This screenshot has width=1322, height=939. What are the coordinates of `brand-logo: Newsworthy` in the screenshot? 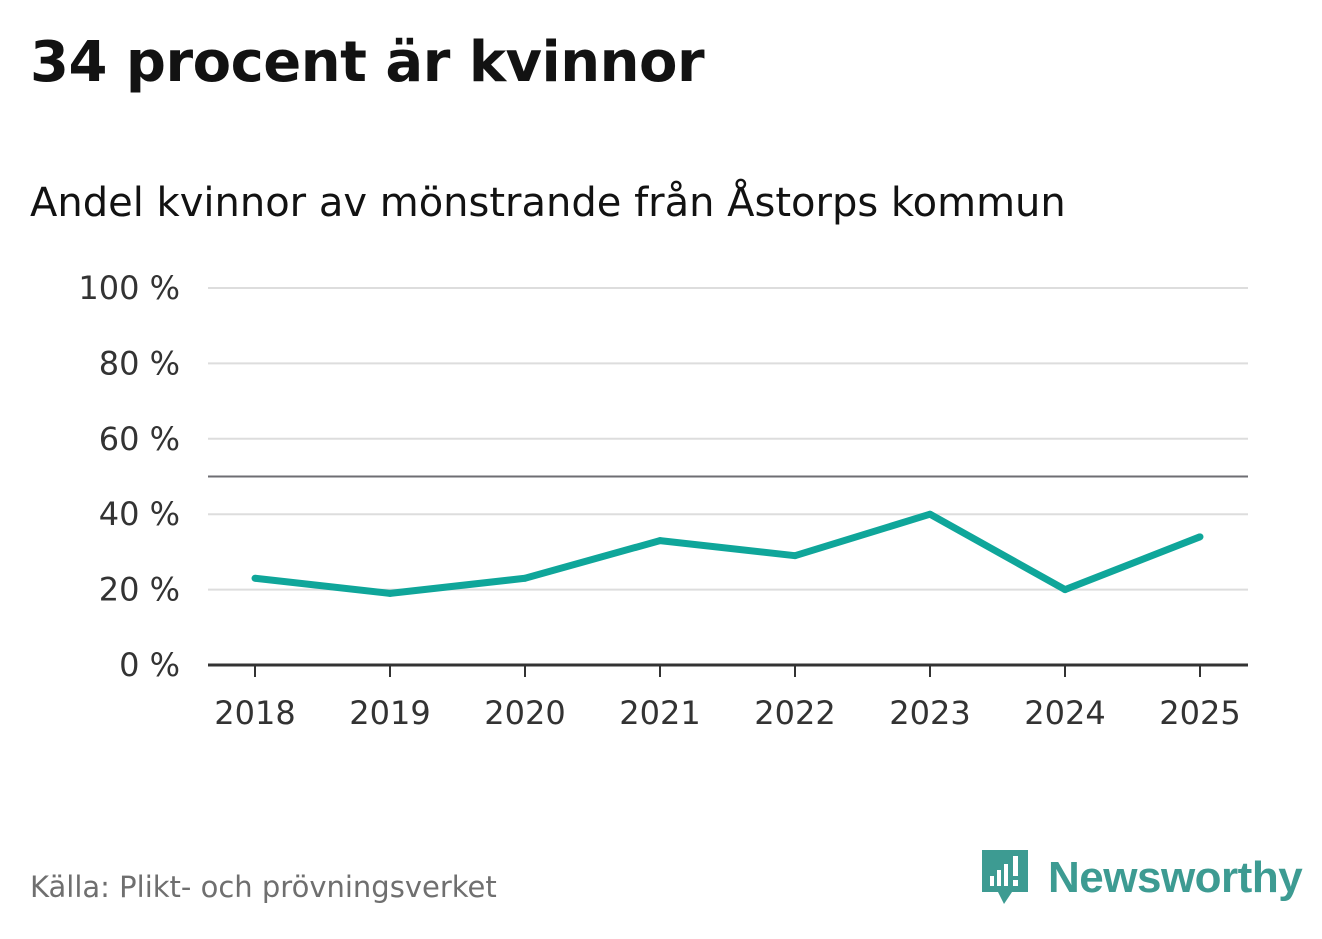 It's located at (1141, 878).